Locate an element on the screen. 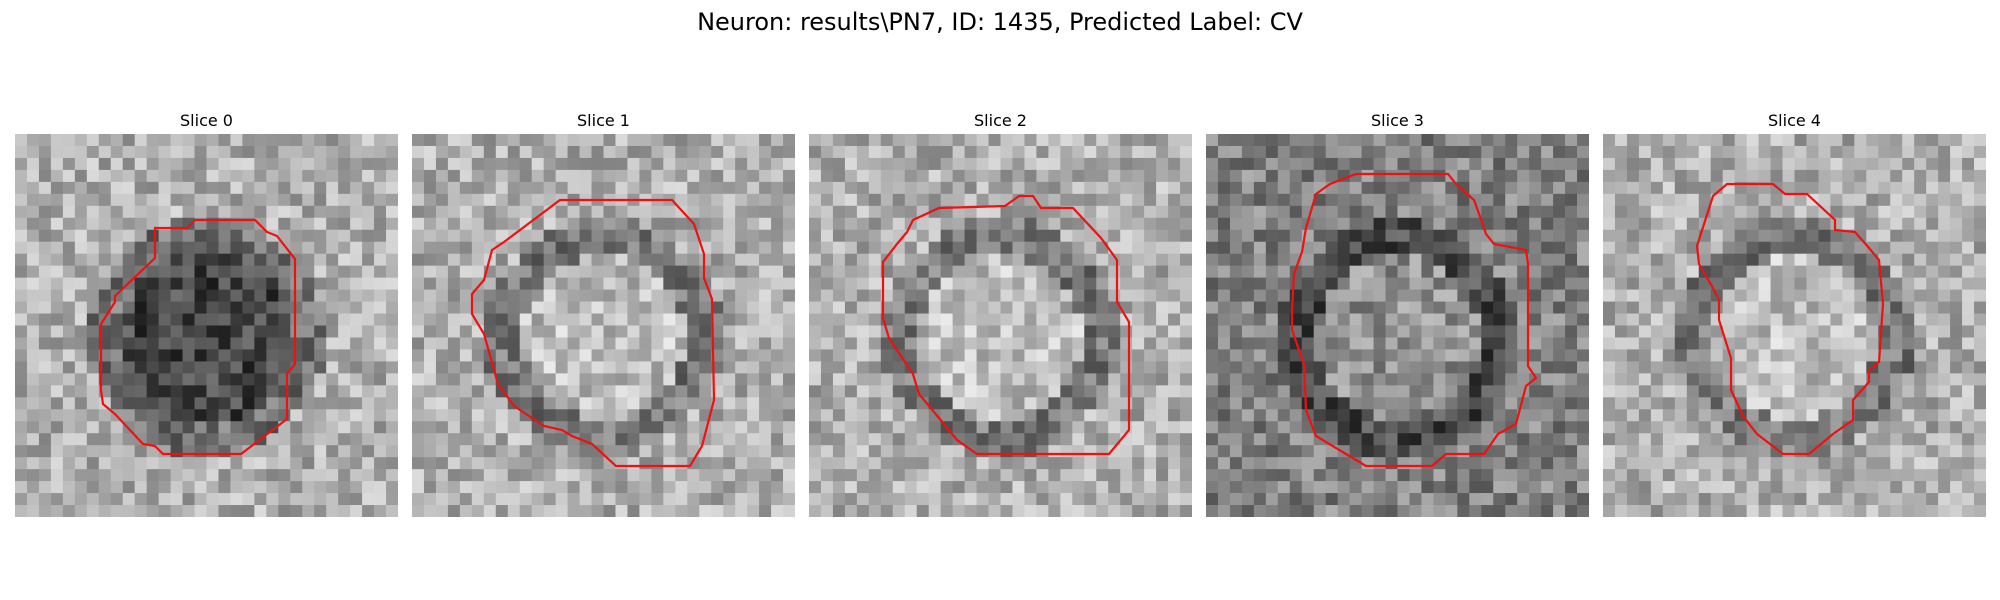  slice-title: Slice 1 is located at coordinates (603, 120).